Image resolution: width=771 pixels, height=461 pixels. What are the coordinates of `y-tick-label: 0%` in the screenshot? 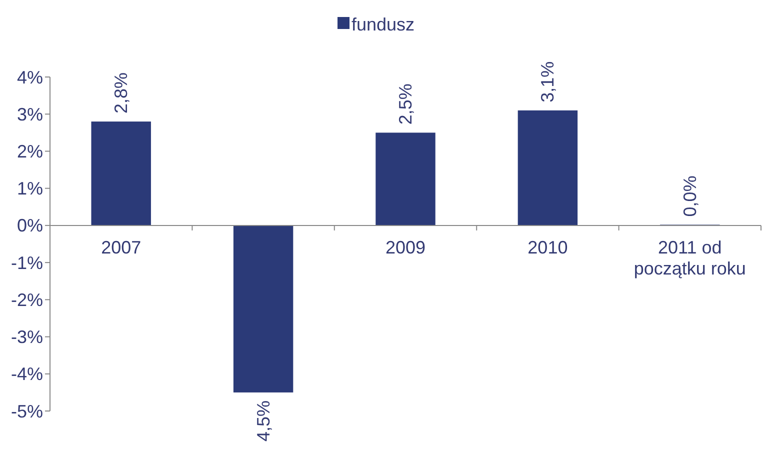 It's located at (29, 226).